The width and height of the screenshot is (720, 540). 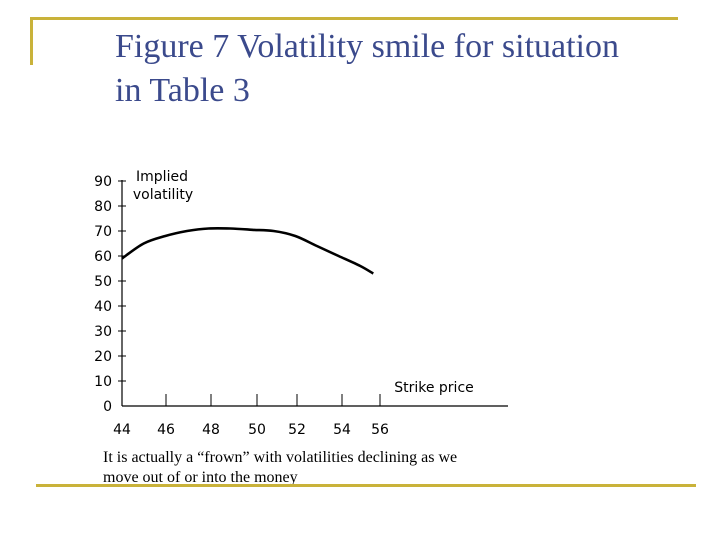 What do you see at coordinates (166, 430) in the screenshot?
I see `x-tick-label: 46` at bounding box center [166, 430].